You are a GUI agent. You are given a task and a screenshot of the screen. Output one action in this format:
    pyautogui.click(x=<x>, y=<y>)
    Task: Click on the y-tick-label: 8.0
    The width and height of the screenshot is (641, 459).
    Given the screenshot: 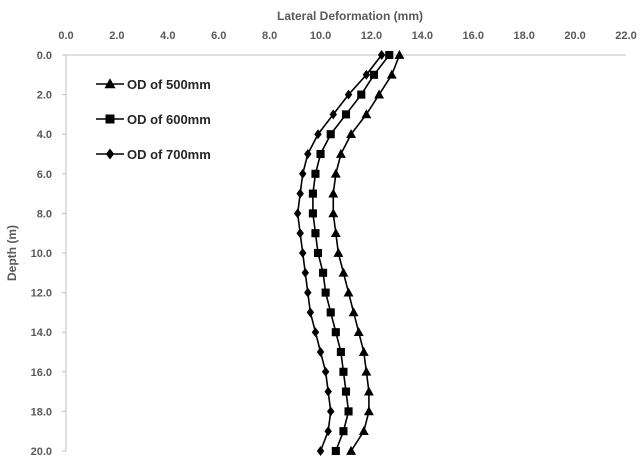 What is the action you would take?
    pyautogui.click(x=44, y=214)
    